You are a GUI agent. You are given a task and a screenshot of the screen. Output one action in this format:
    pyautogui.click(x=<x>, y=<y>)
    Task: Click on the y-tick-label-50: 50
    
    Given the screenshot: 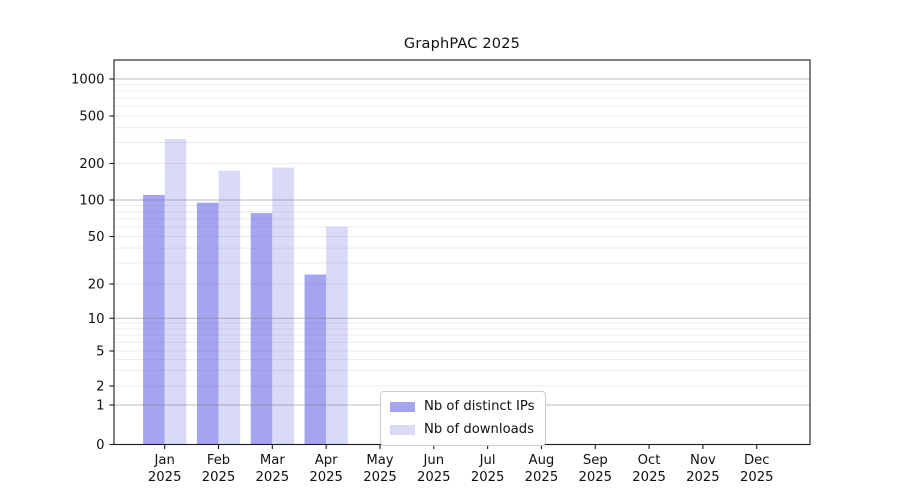 What is the action you would take?
    pyautogui.click(x=96, y=237)
    